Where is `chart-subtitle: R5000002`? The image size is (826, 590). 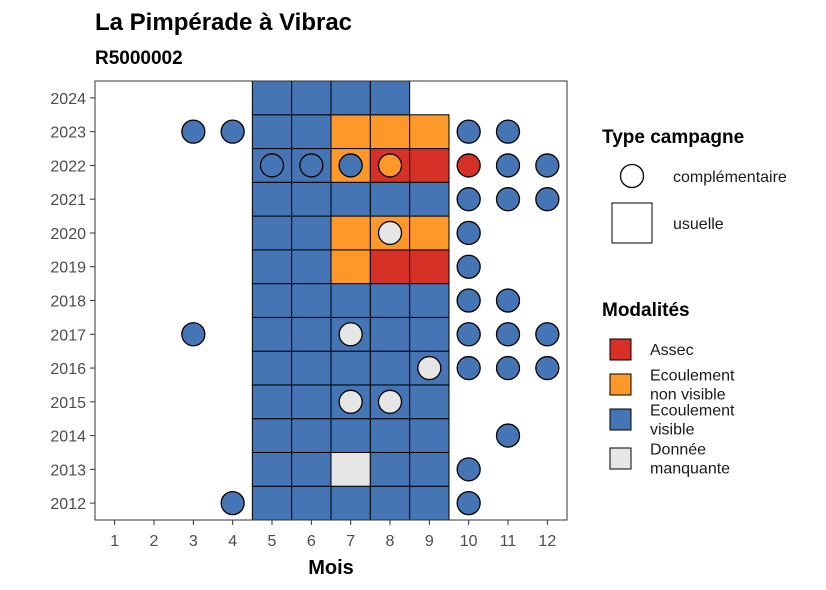 chart-subtitle: R5000002 is located at coordinates (139, 58).